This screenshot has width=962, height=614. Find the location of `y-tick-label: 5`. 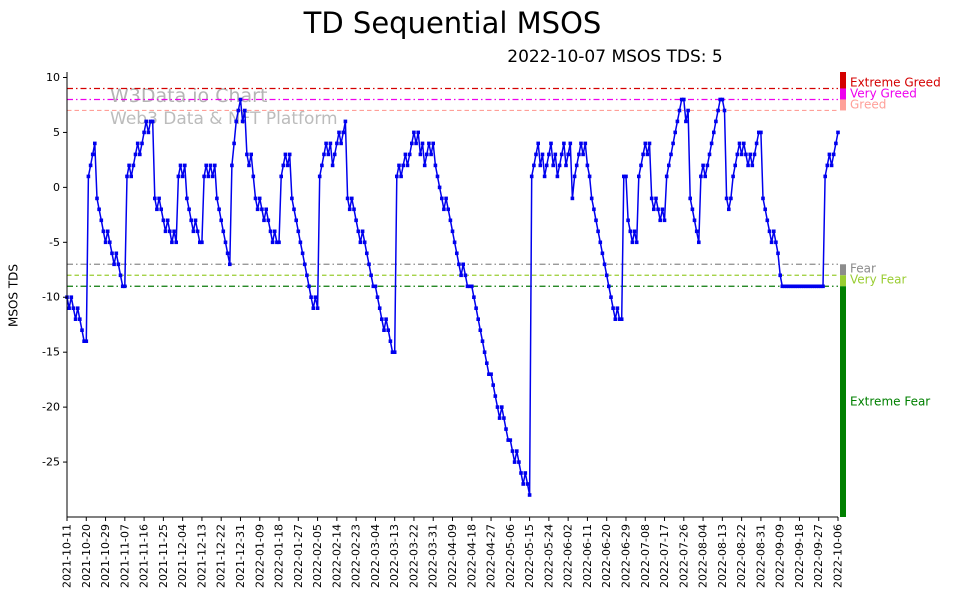

y-tick-label: 5 is located at coordinates (56, 132).